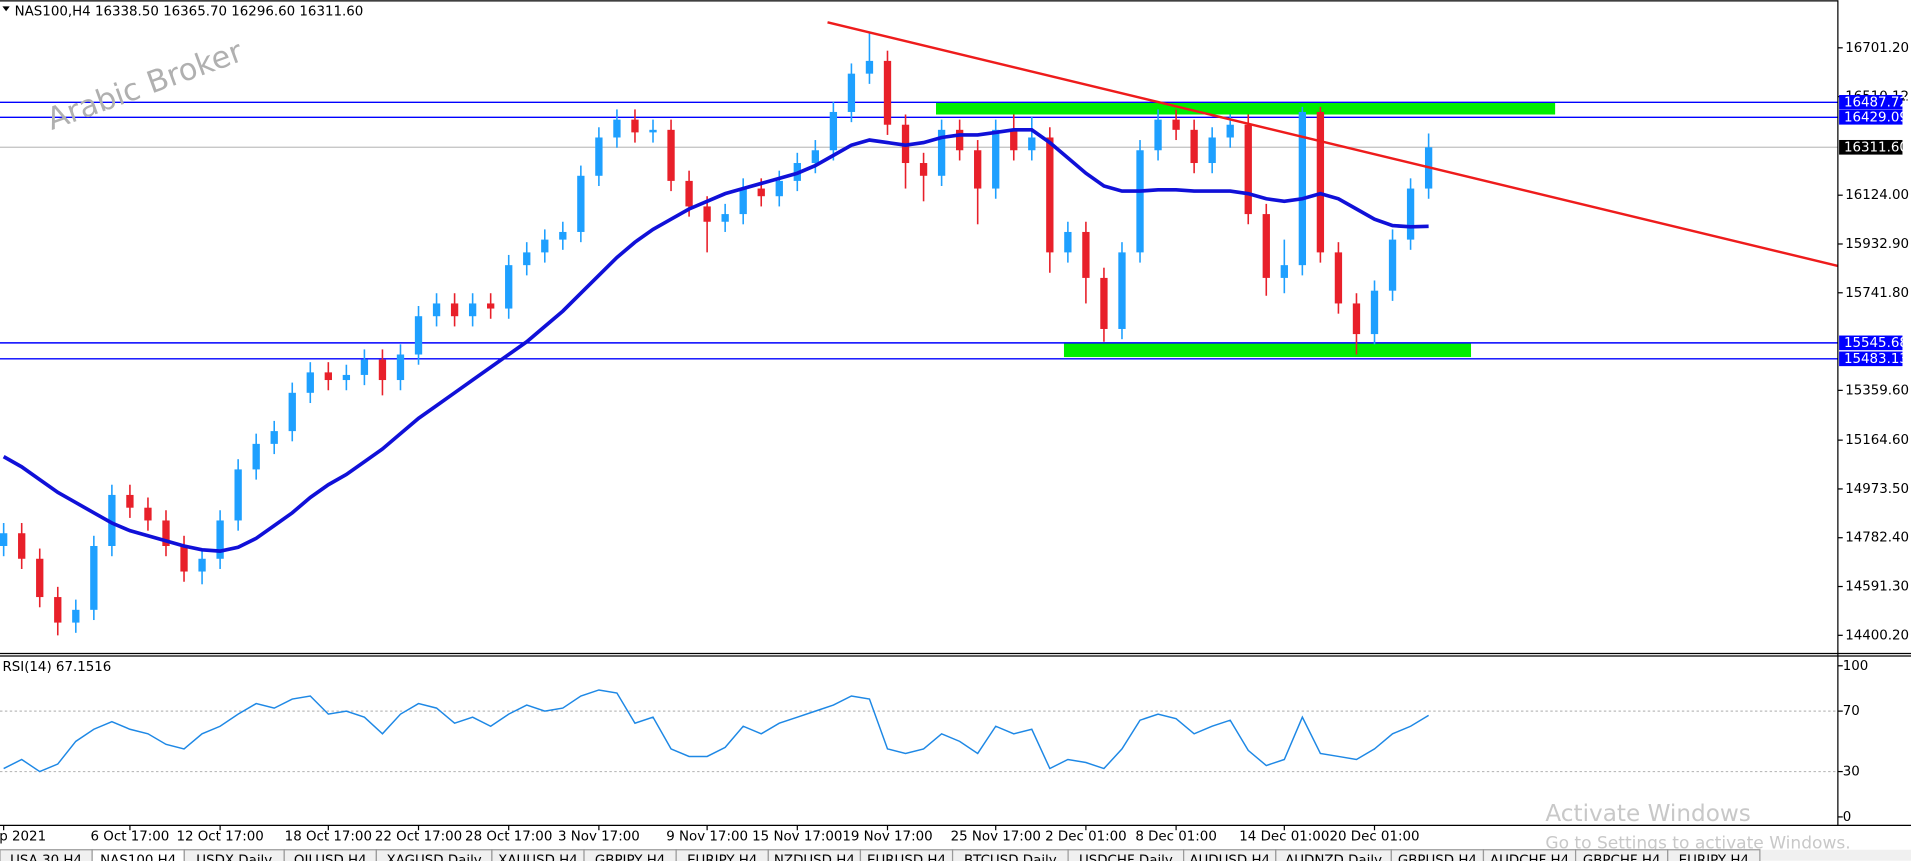 The image size is (1911, 861). Describe the element at coordinates (538, 857) in the screenshot. I see `tab-label: XAUUSD,H4` at that location.